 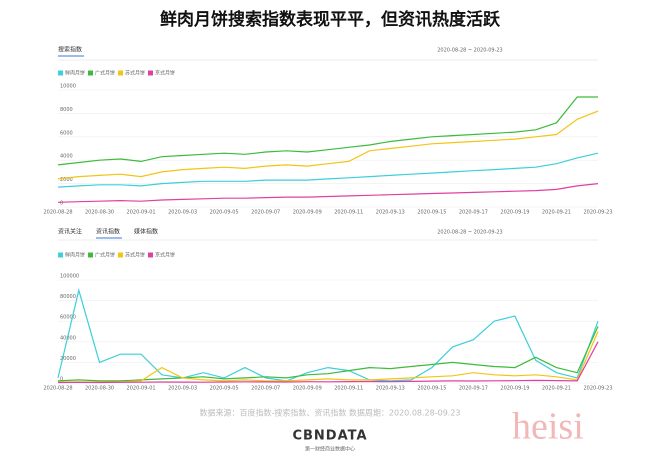 I want to click on y-tick-label: 10000, so click(x=68, y=87).